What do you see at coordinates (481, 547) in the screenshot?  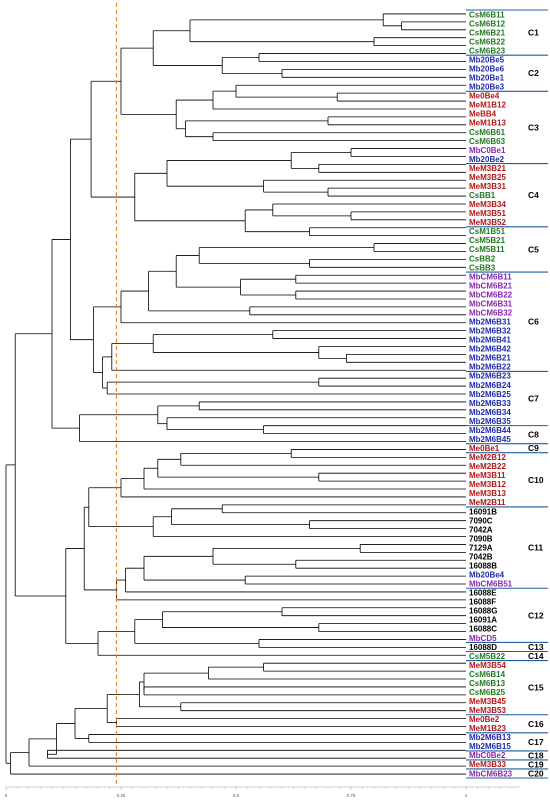 I see `leaf-label: 7129A` at bounding box center [481, 547].